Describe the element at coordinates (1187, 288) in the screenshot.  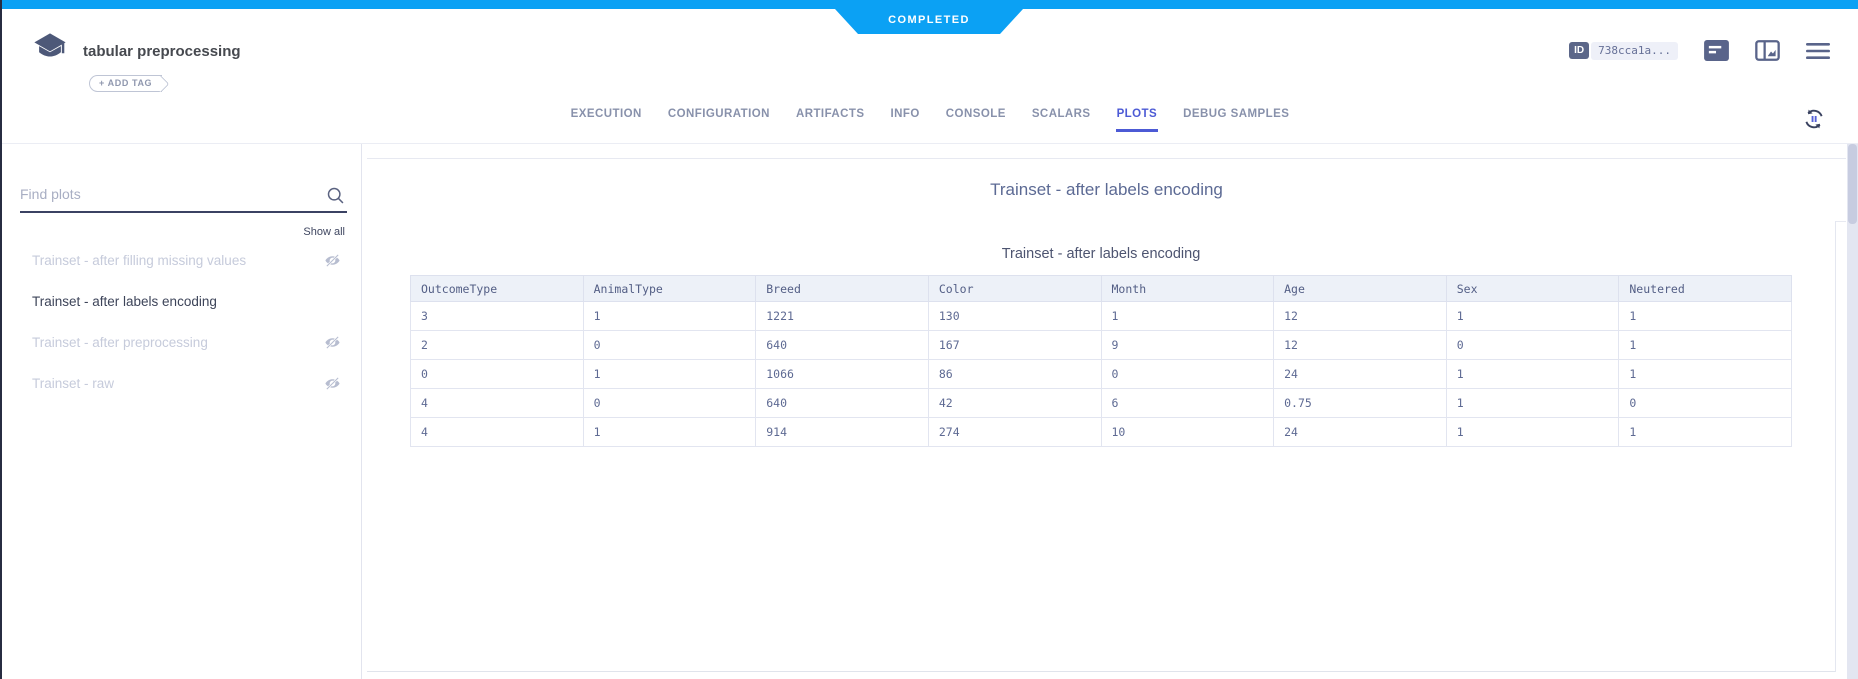
I see `table-header-cell: Month` at that location.